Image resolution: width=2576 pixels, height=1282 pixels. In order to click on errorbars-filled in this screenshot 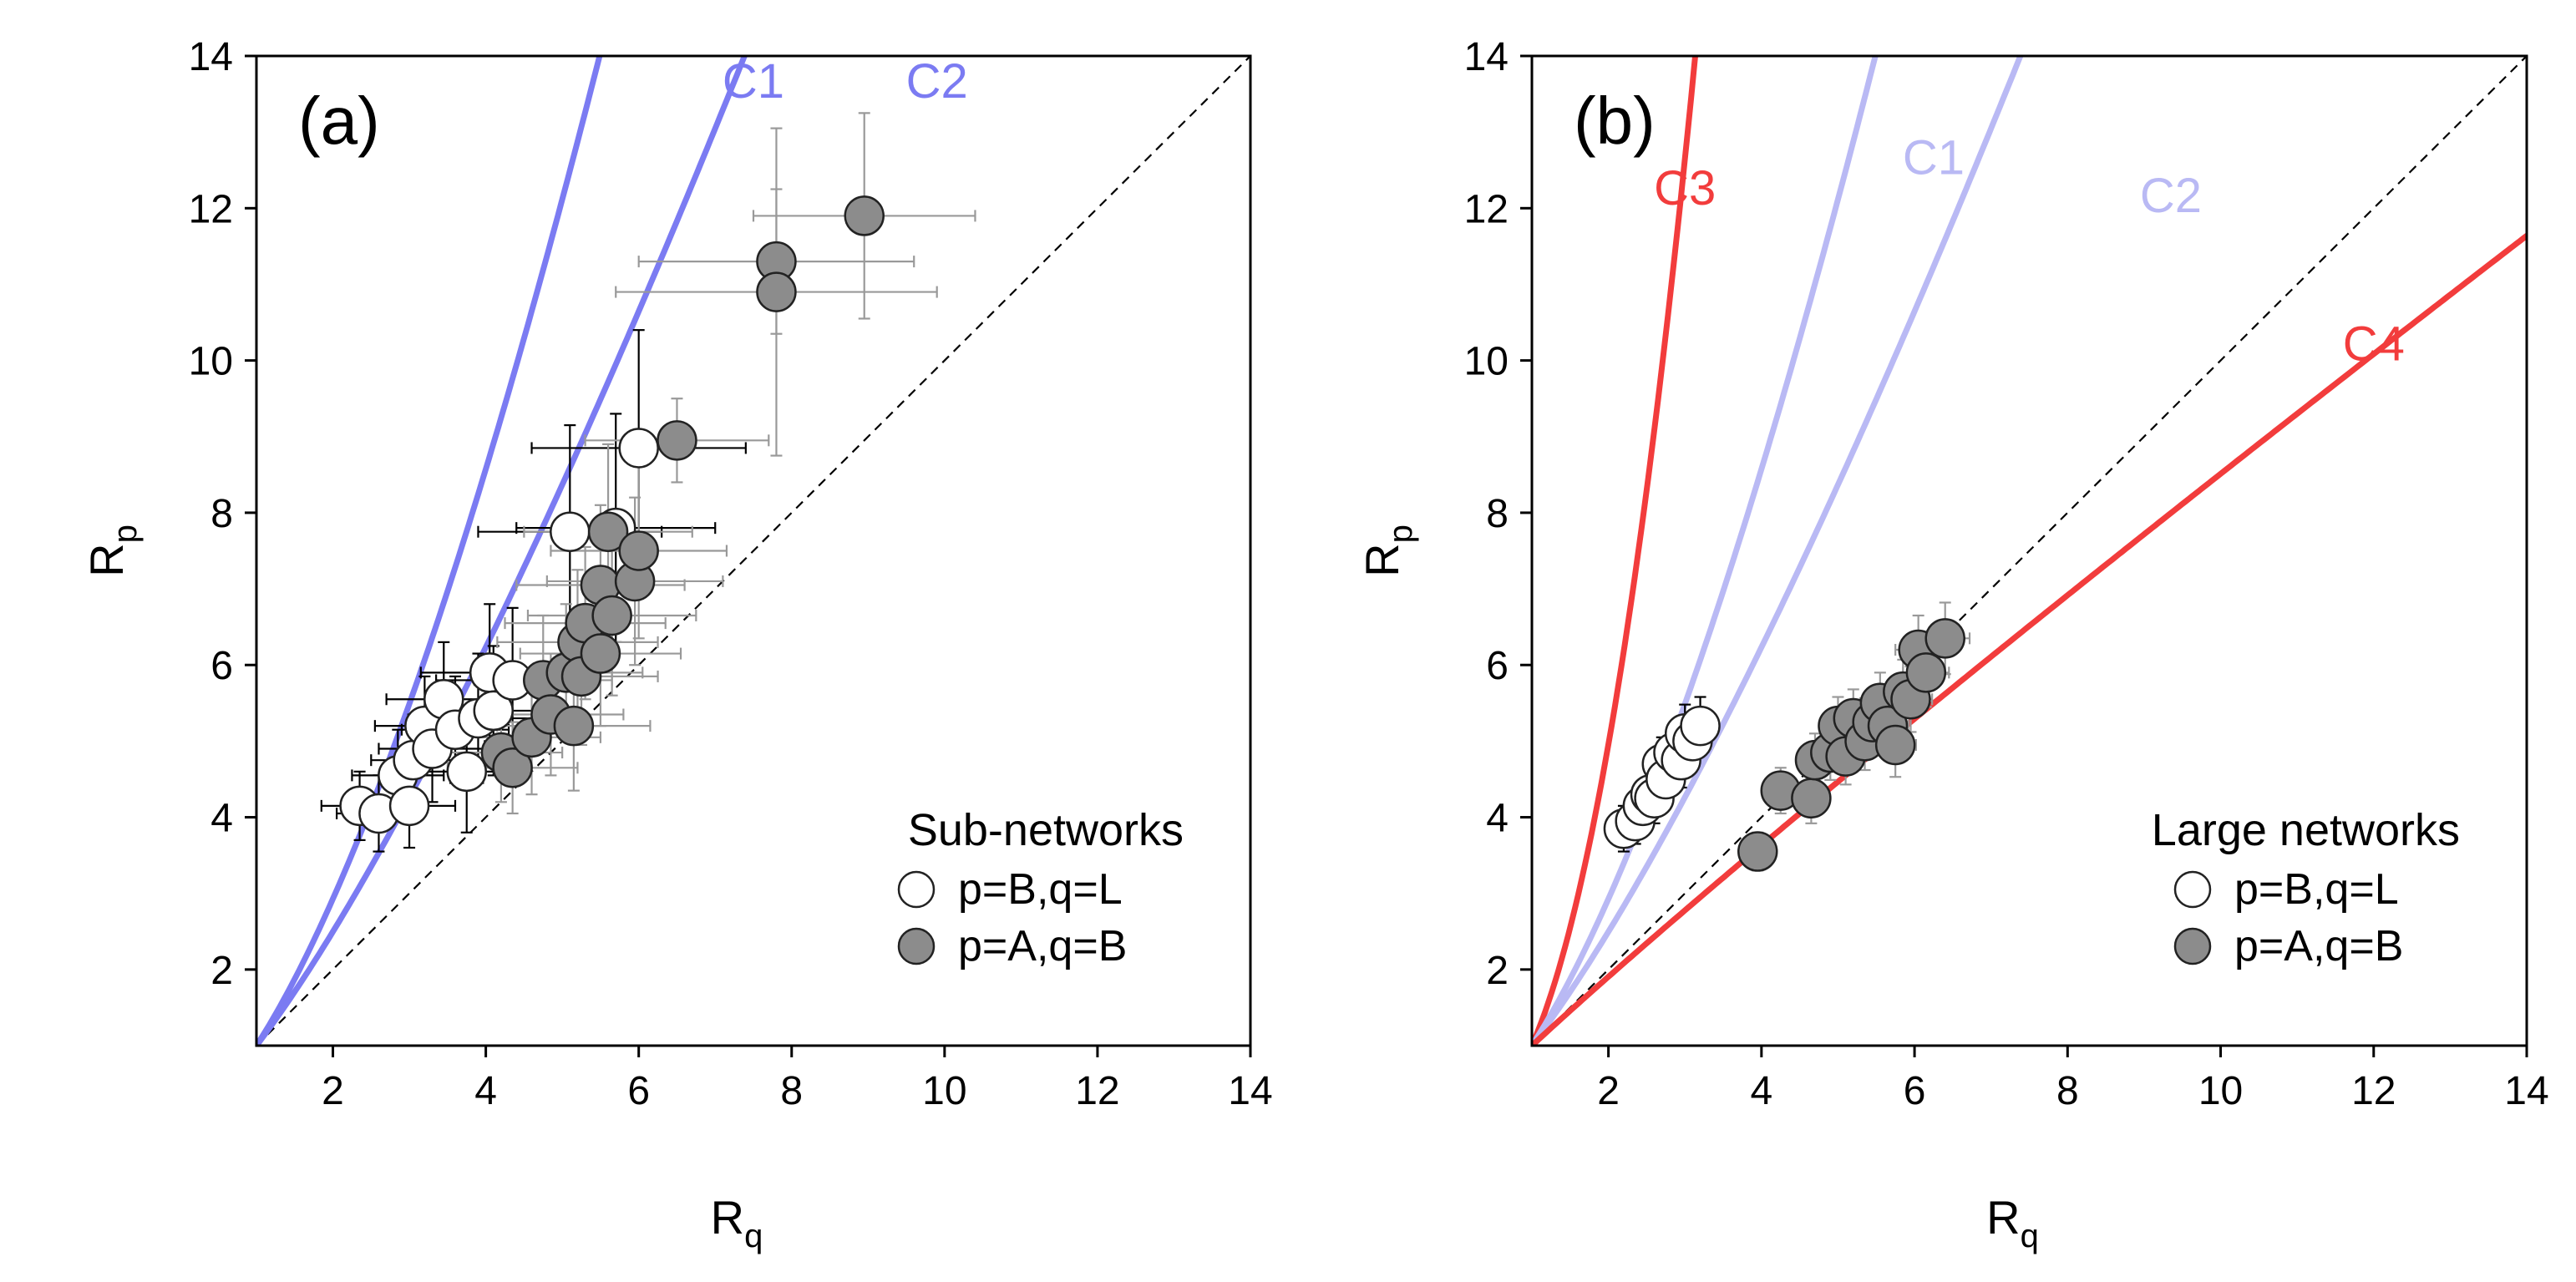, I will do `click(707, 463)`.